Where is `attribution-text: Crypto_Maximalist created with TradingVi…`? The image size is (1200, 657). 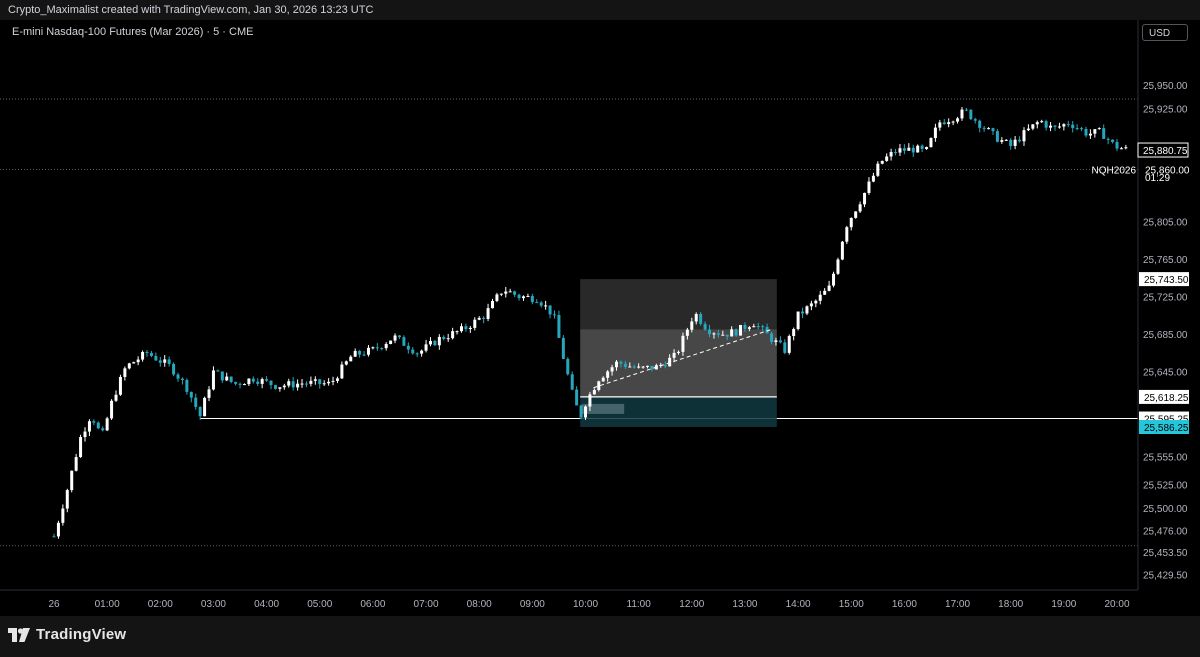 attribution-text: Crypto_Maximalist created with TradingVi… is located at coordinates (191, 10).